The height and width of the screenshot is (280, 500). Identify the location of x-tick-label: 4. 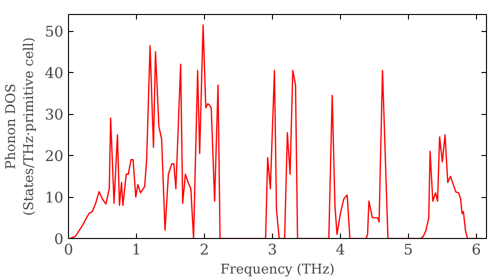
(341, 250).